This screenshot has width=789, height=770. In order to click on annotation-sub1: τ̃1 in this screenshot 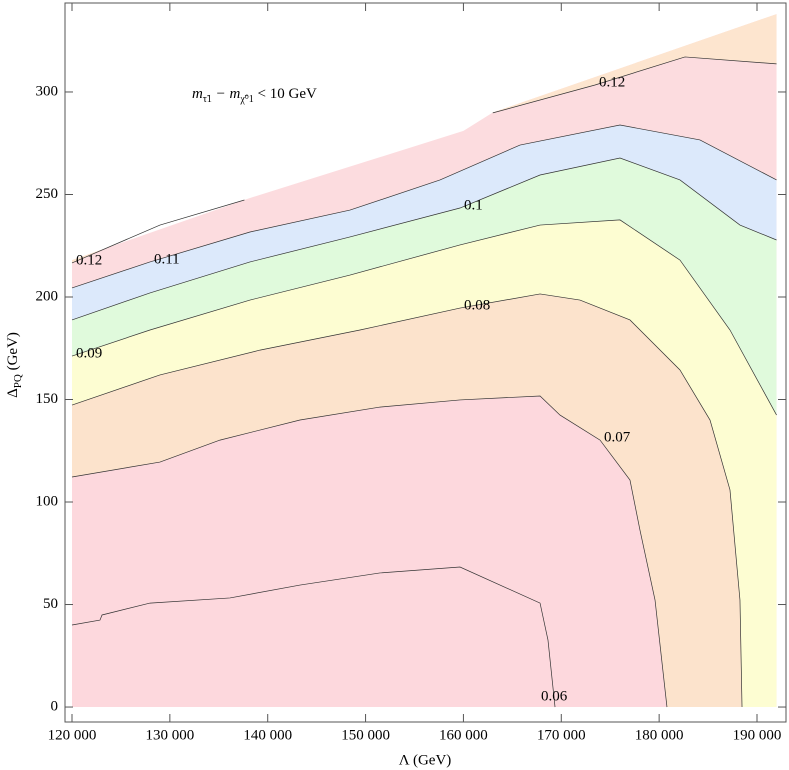, I will do `click(207, 99)`.